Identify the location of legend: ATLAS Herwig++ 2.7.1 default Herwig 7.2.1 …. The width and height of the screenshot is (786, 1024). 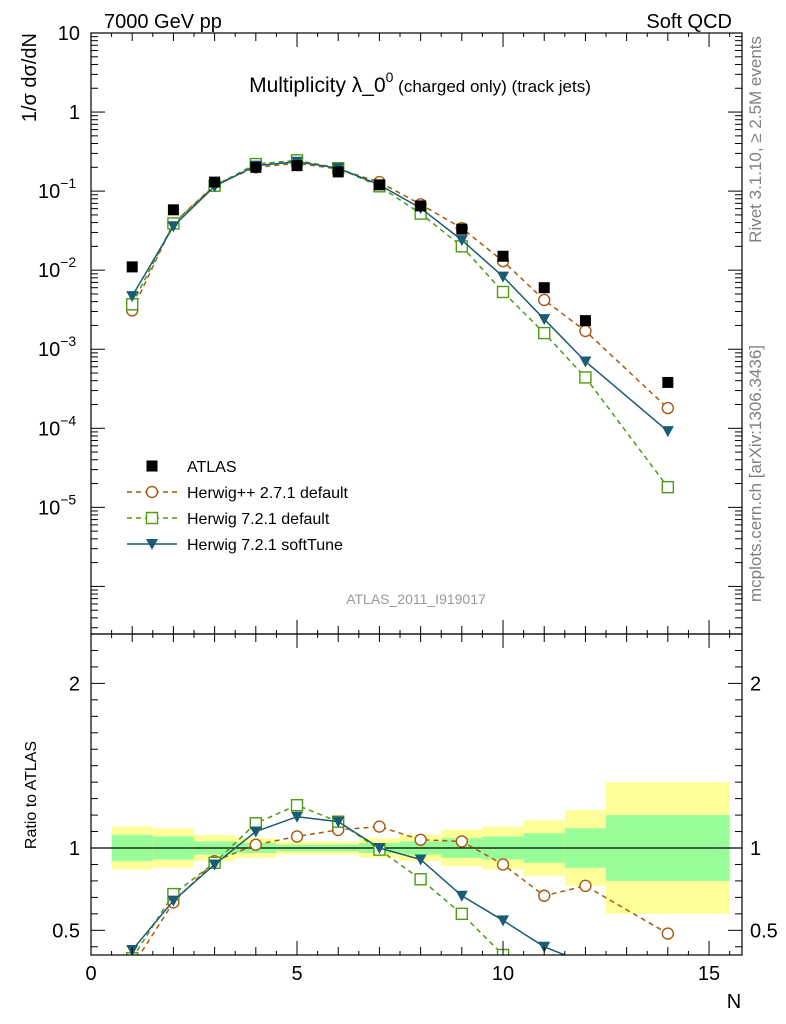
(238, 506).